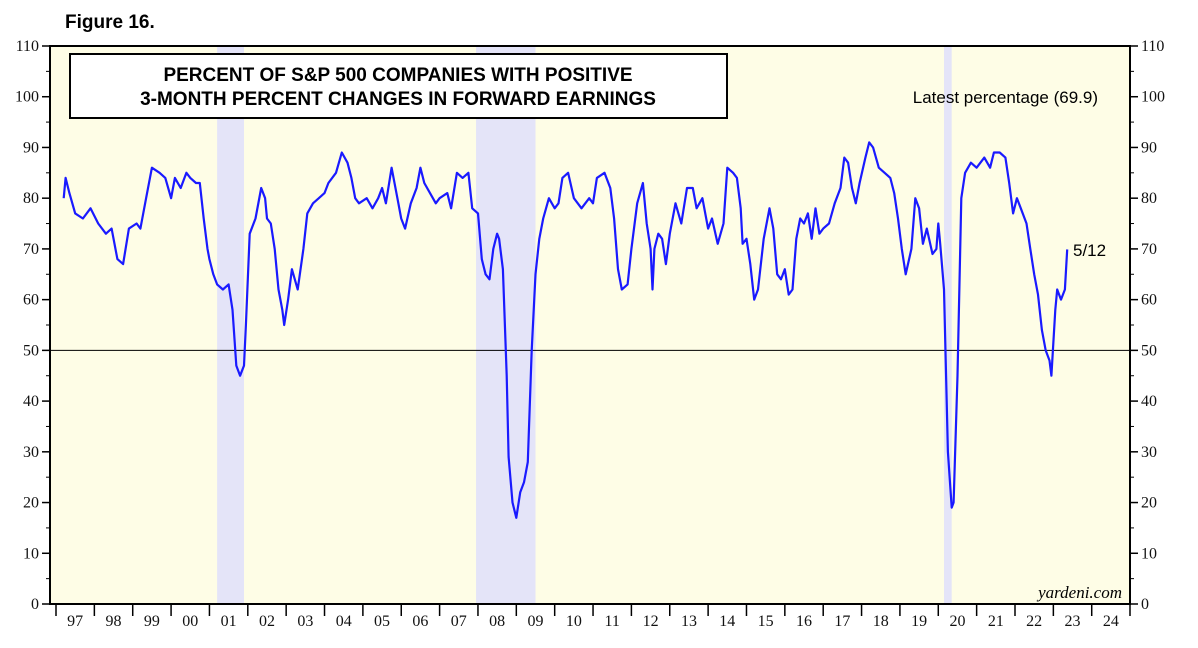  I want to click on x-tick-label: 01, so click(229, 621).